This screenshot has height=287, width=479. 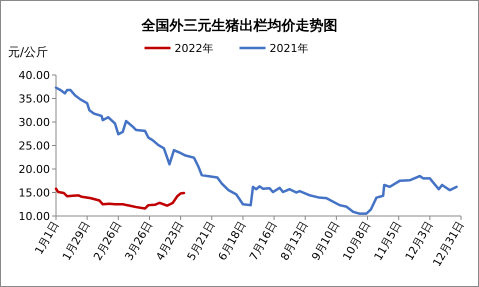 I want to click on y-tick-label: 40.00, so click(x=34, y=75).